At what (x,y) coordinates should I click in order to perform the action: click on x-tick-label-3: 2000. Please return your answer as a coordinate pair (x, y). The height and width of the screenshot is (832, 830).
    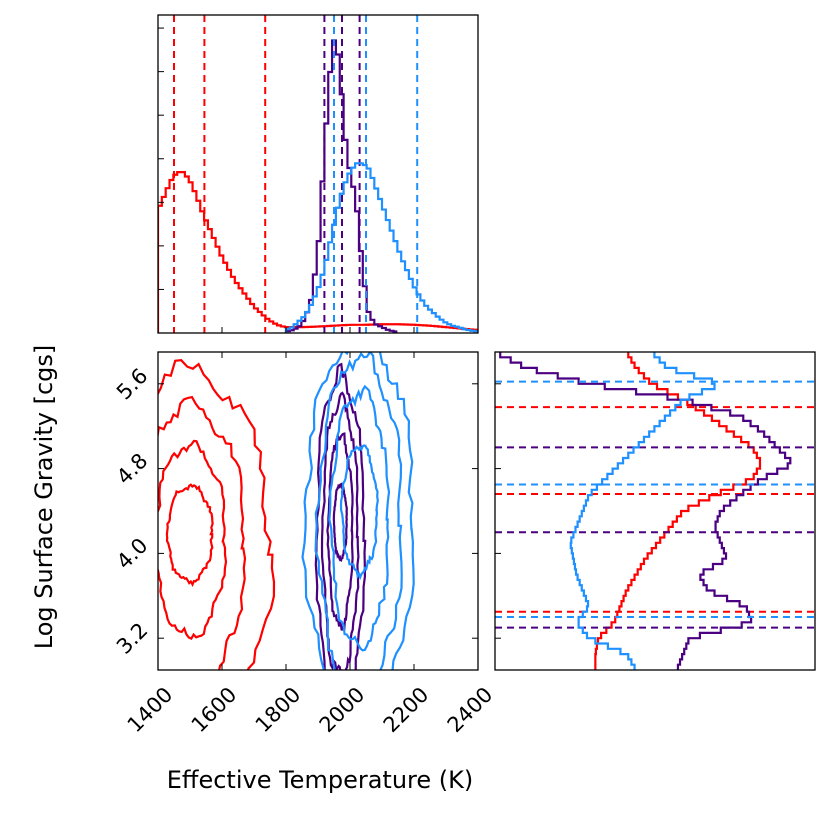
    Looking at the image, I should click on (342, 709).